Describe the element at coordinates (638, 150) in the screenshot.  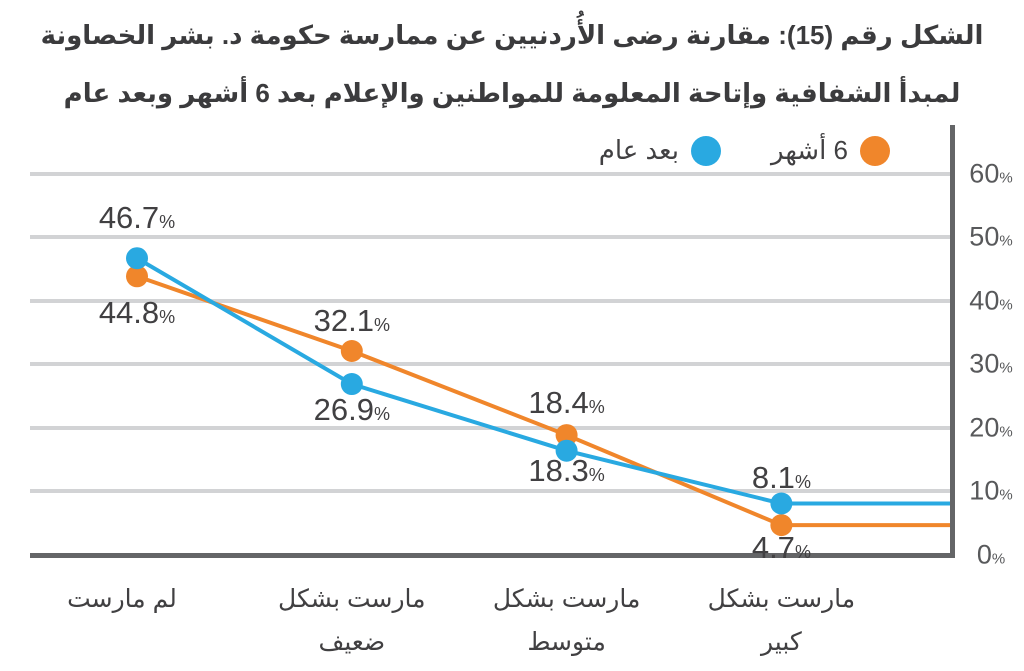
I see `legend-label-after-year: بعد عام` at that location.